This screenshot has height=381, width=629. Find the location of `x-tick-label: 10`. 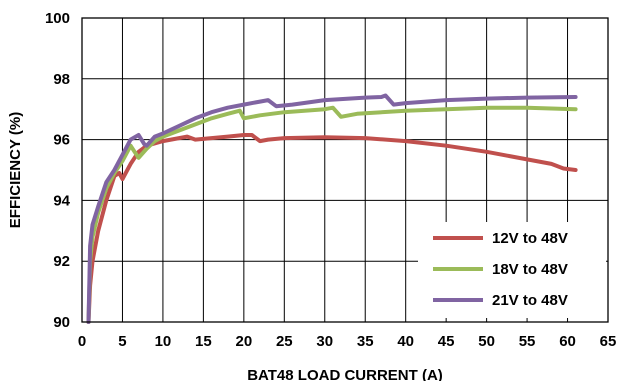

x-tick-label: 10 is located at coordinates (163, 341).